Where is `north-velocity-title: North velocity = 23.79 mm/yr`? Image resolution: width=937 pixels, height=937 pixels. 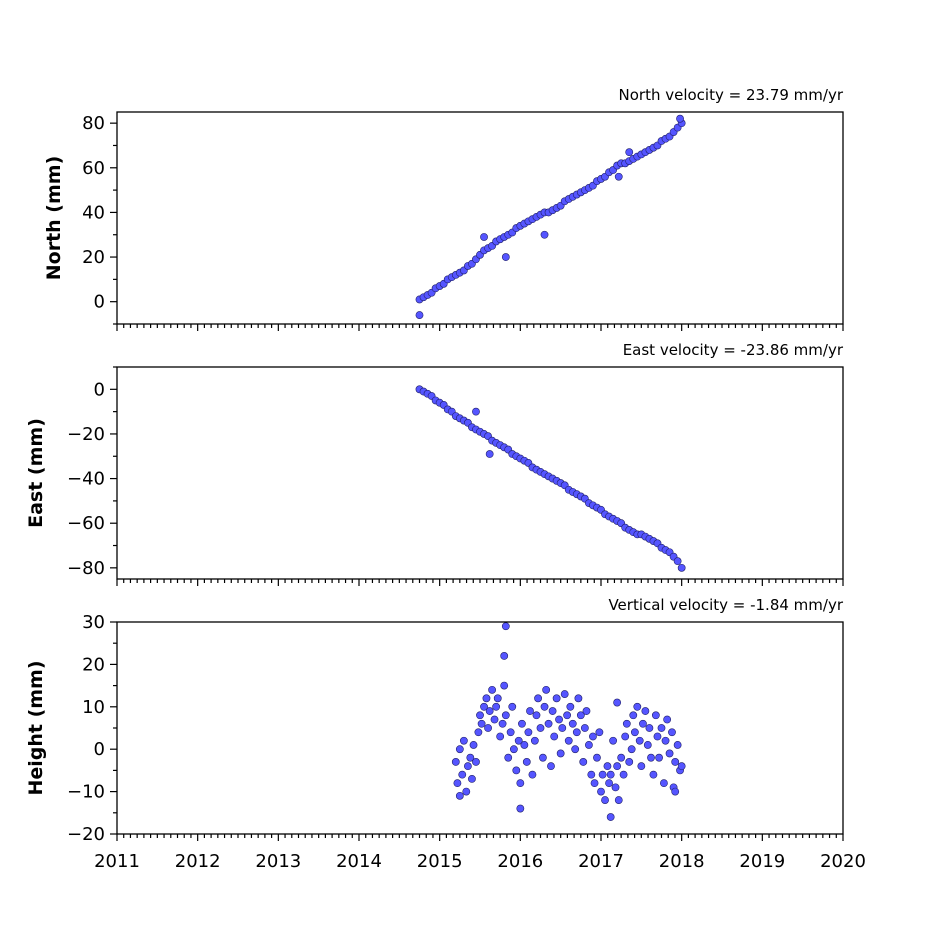 north-velocity-title: North velocity = 23.79 mm/yr is located at coordinates (731, 95).